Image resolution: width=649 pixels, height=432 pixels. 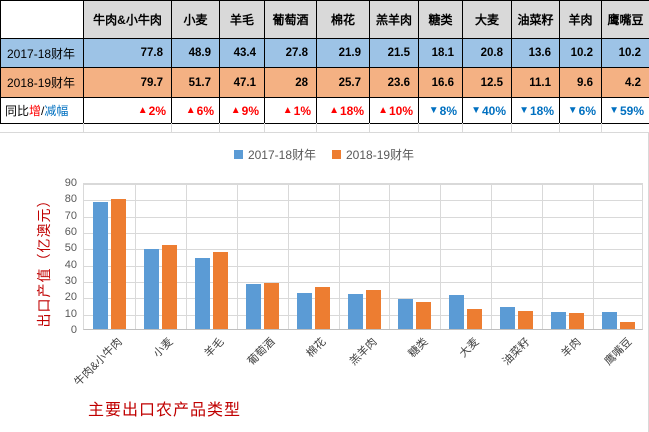 What do you see at coordinates (373, 154) in the screenshot?
I see `legend-item: 2018-19财年` at bounding box center [373, 154].